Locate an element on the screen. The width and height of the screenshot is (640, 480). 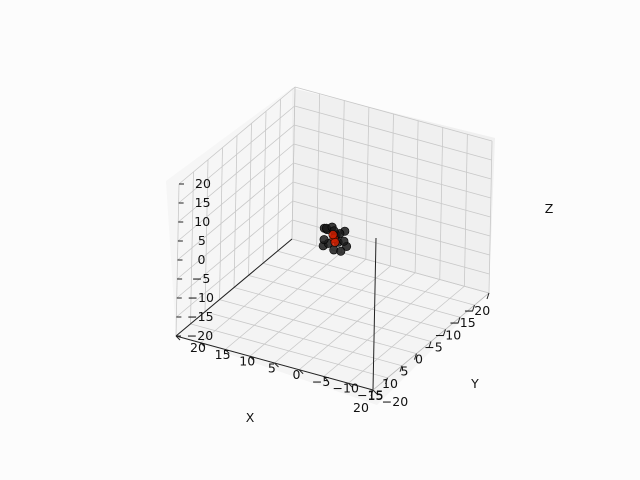
y-tick-label: 10 is located at coordinates (247, 361).